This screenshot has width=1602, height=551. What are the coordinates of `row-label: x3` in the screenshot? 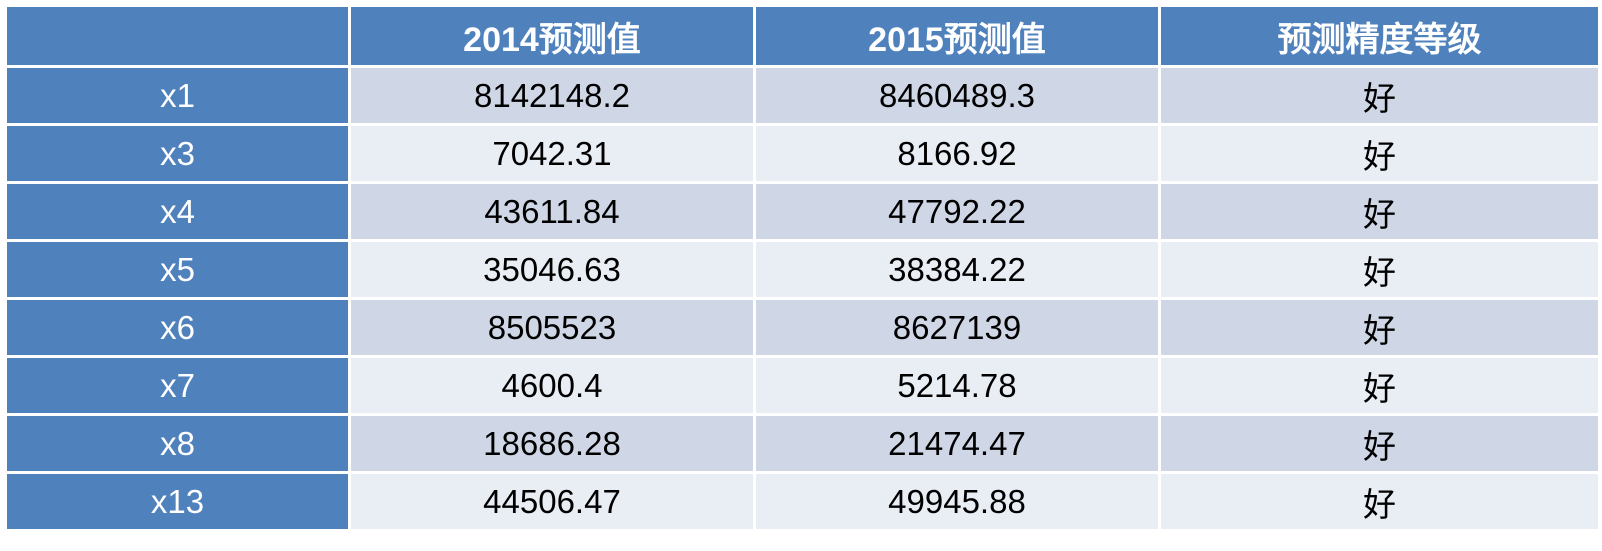 It's located at (177, 153).